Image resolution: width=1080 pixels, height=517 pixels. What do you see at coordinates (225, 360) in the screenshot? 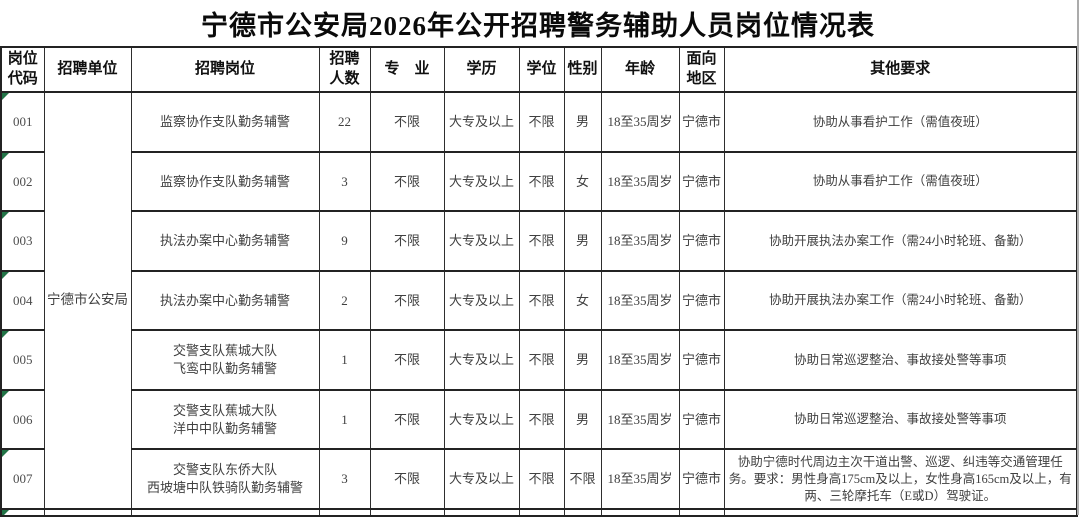
I see `position-cell: 交警支队蕉城大队 飞鸾中队勤务辅警` at bounding box center [225, 360].